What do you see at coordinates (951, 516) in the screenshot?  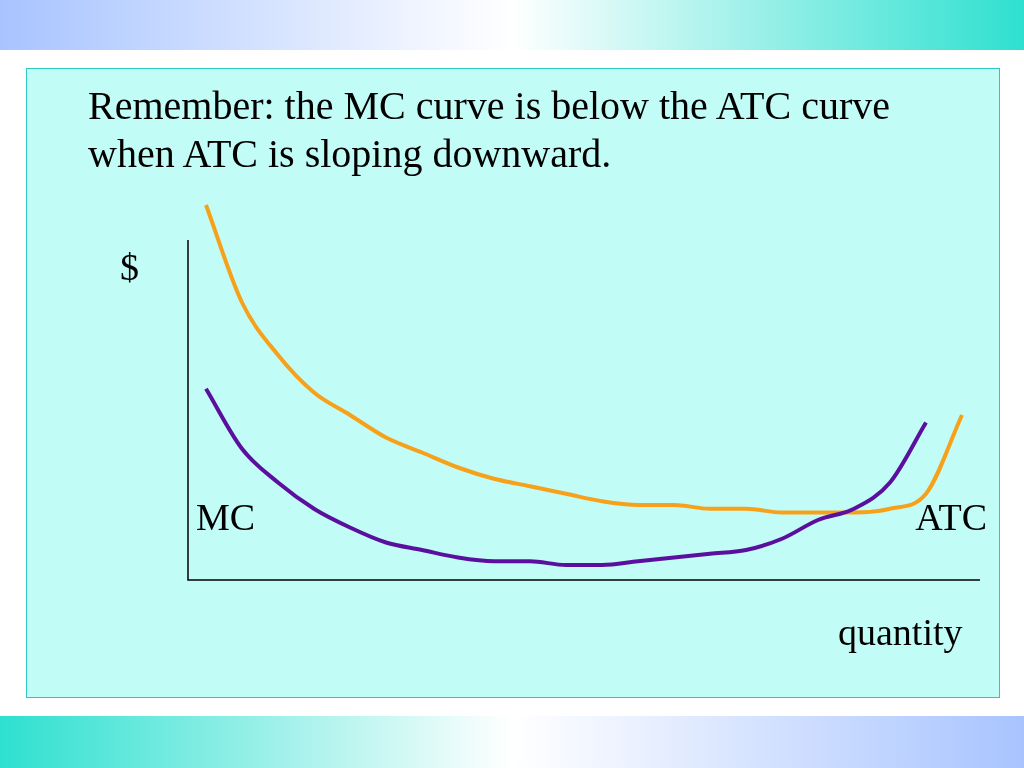 I see `series-label: ATC` at bounding box center [951, 516].